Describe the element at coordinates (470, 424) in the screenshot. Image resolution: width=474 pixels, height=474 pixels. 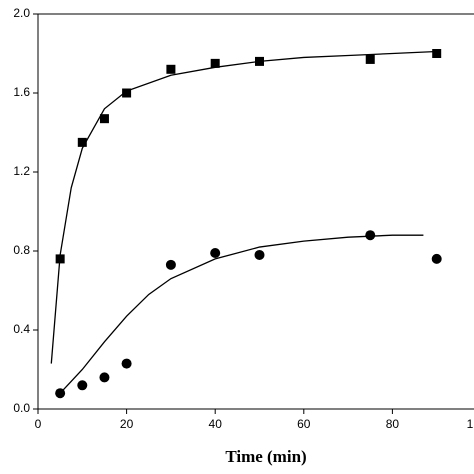
I see `x-tick-label: 1` at that location.